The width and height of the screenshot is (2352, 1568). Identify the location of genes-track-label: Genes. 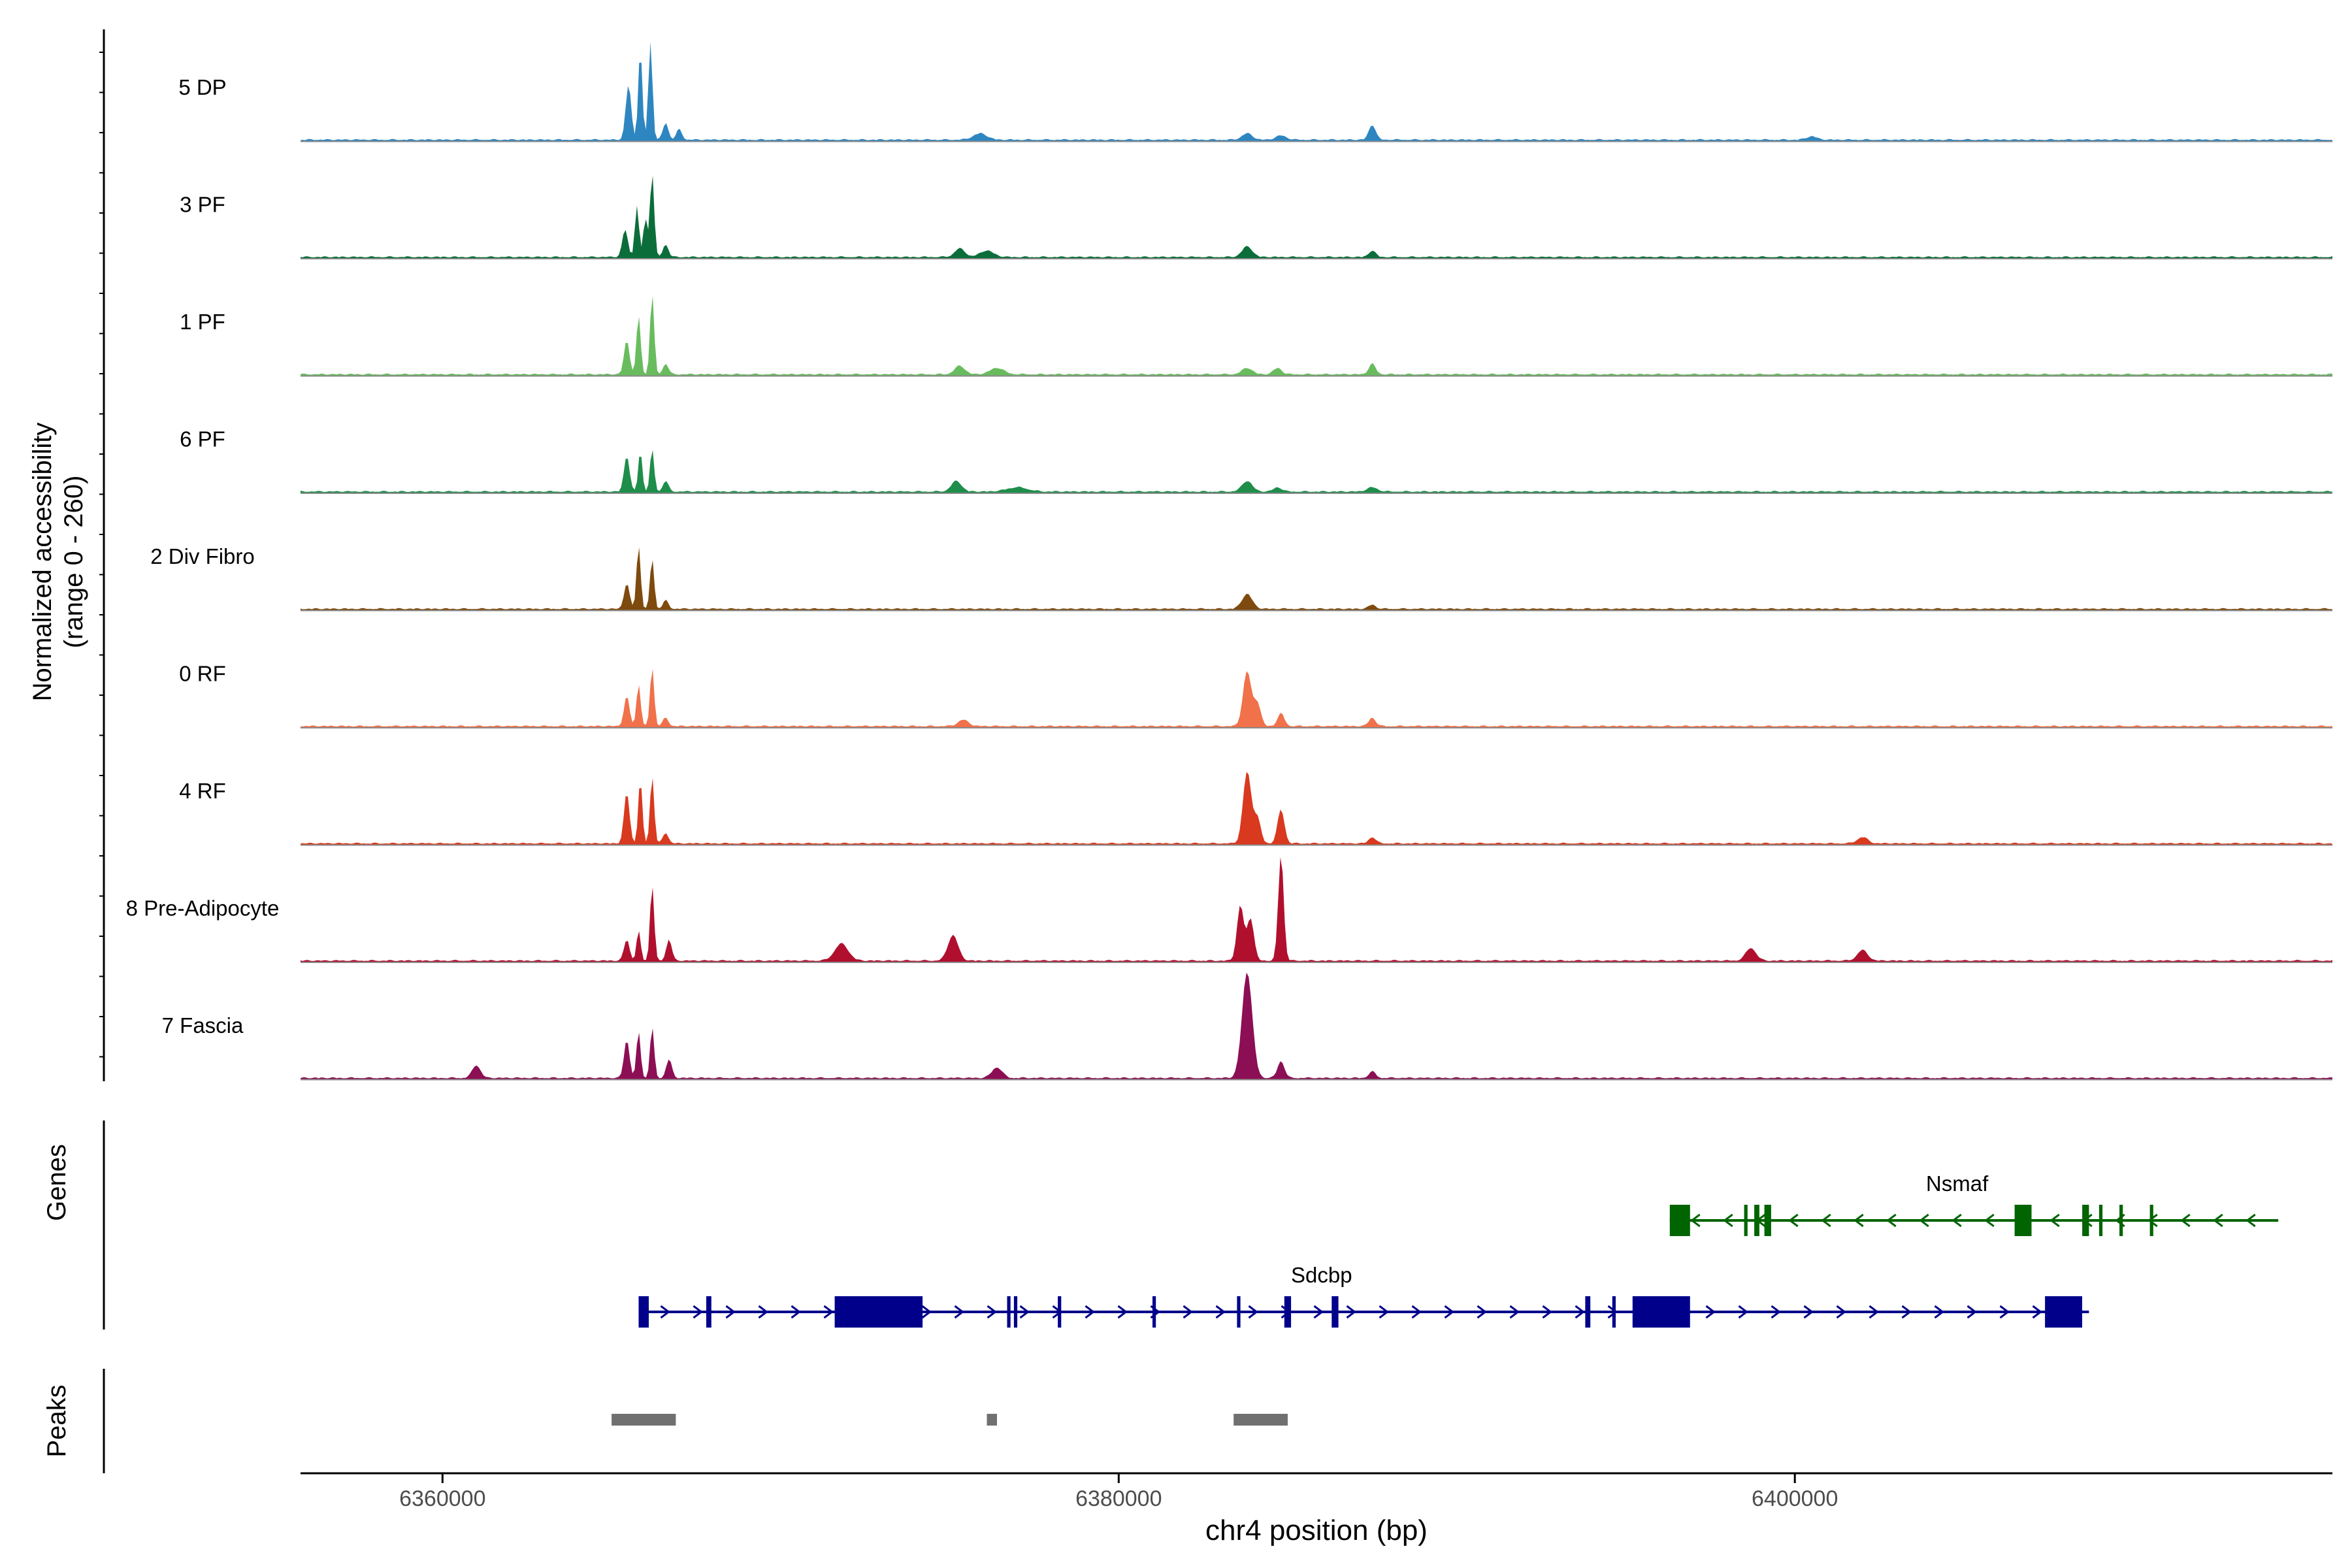
(56, 1182).